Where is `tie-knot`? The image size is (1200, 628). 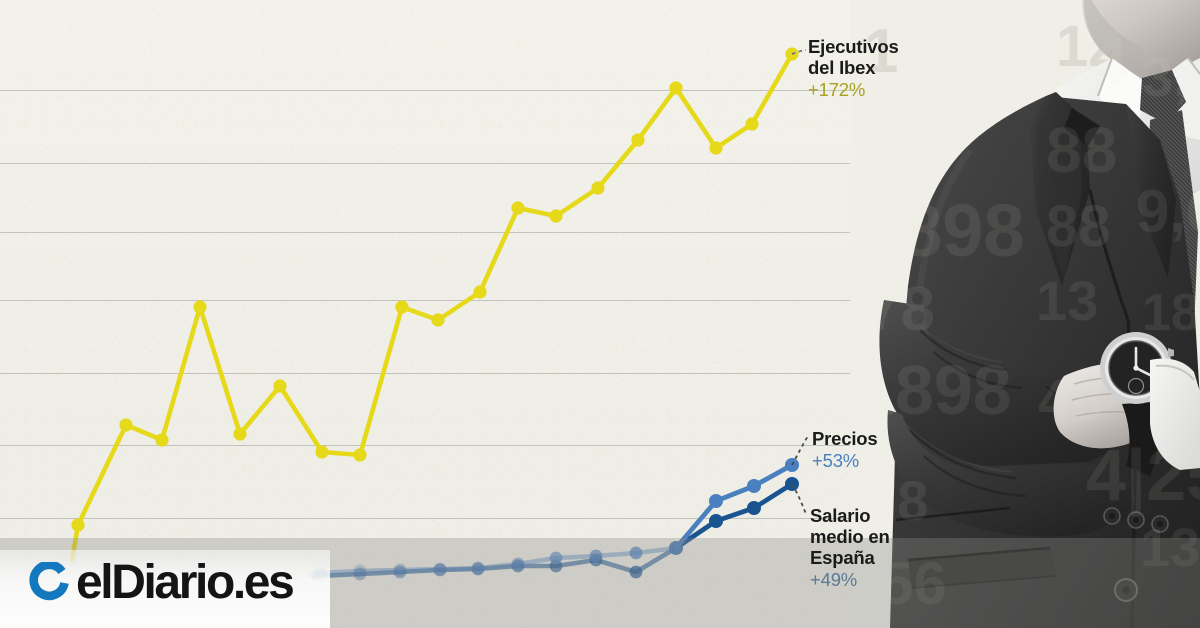 tie-knot is located at coordinates (1163, 97).